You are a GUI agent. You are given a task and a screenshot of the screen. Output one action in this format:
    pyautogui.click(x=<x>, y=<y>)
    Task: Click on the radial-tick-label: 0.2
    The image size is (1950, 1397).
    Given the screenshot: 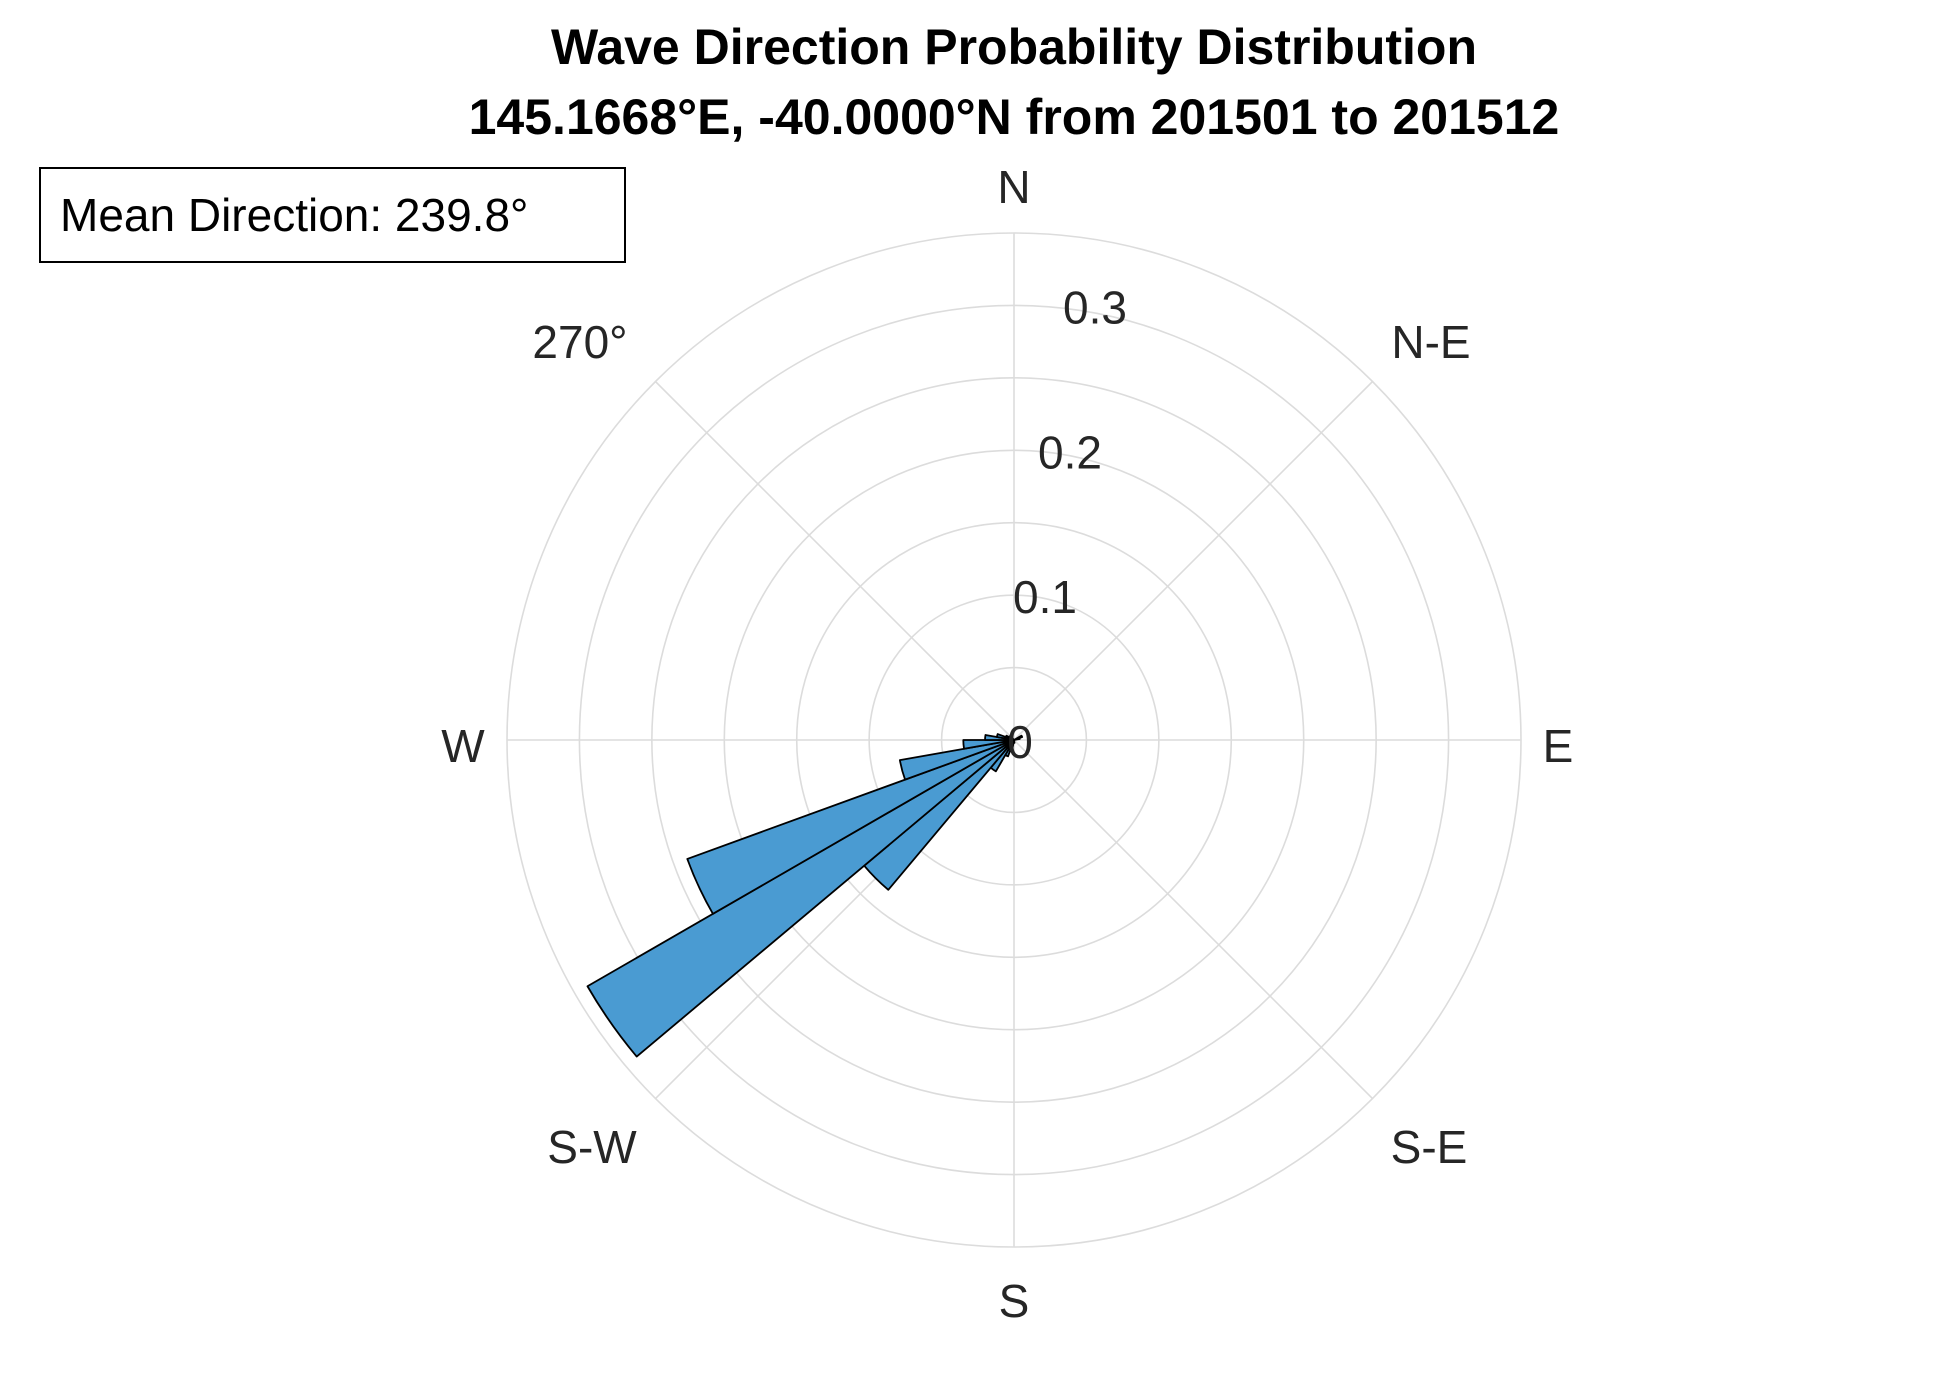 What is the action you would take?
    pyautogui.click(x=1070, y=452)
    